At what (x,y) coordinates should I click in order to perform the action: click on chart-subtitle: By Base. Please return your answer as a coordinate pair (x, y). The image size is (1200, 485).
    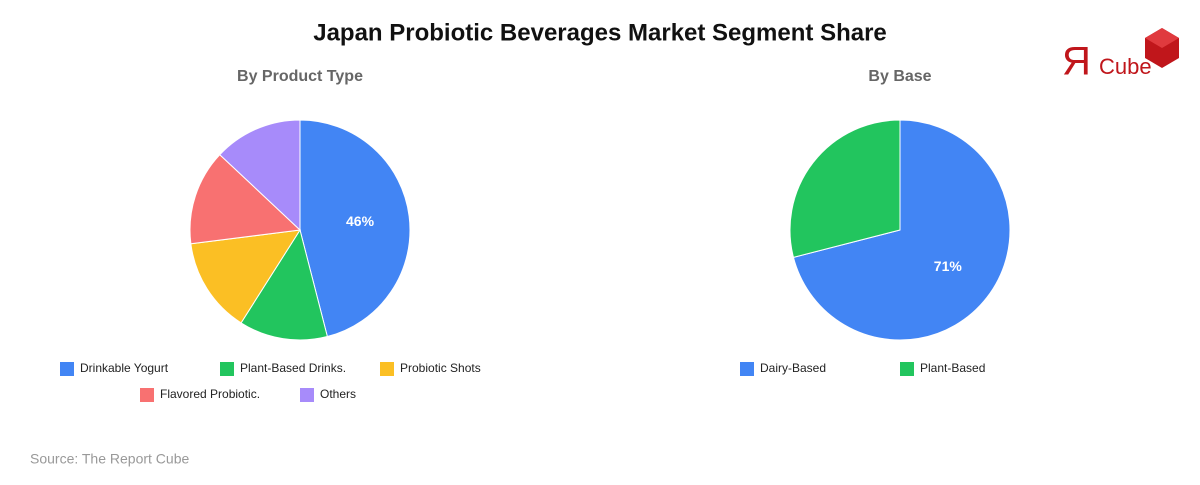
    Looking at the image, I should click on (899, 76).